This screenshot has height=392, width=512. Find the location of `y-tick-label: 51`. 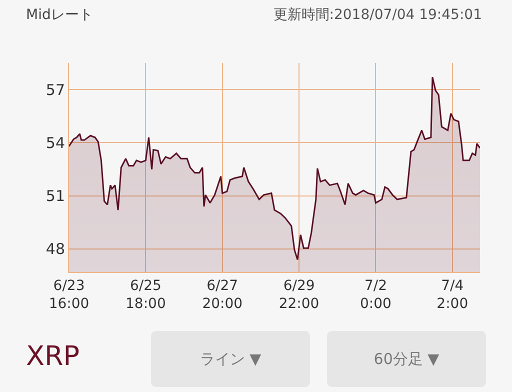

y-tick-label: 51 is located at coordinates (55, 196).